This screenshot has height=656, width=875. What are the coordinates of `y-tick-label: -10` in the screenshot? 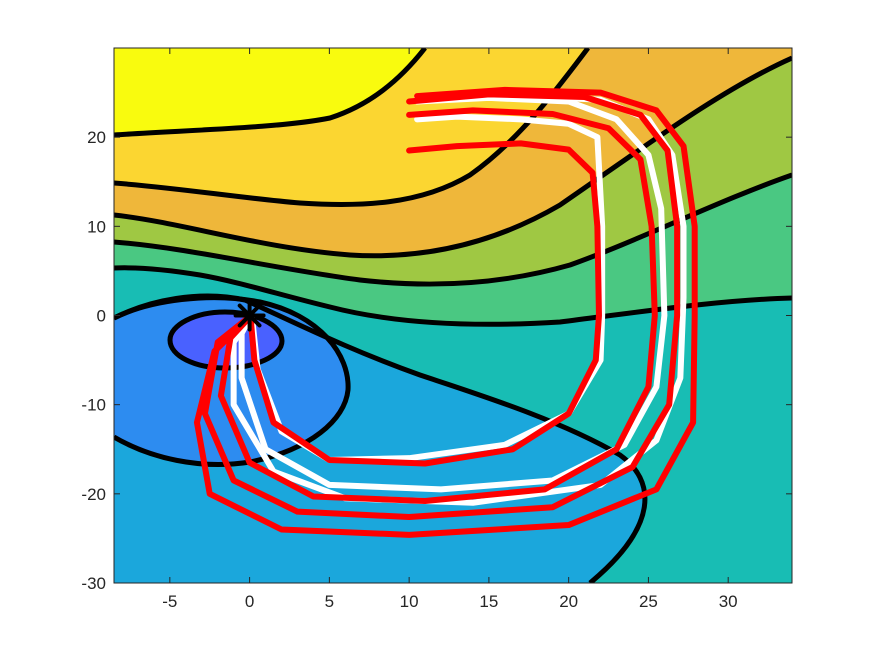 It's located at (93, 405).